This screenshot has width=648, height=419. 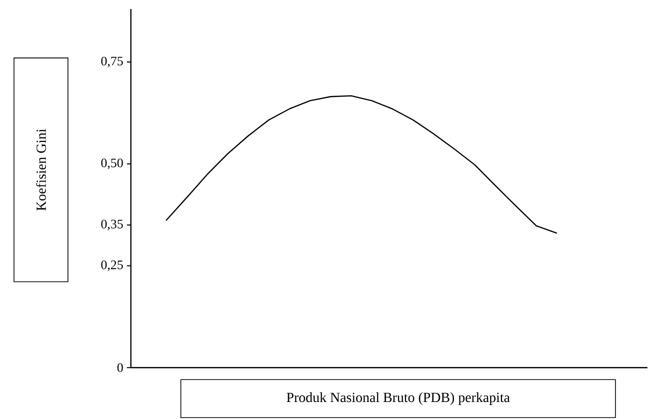 What do you see at coordinates (112, 62) in the screenshot?
I see `y-tick-label: 0,75` at bounding box center [112, 62].